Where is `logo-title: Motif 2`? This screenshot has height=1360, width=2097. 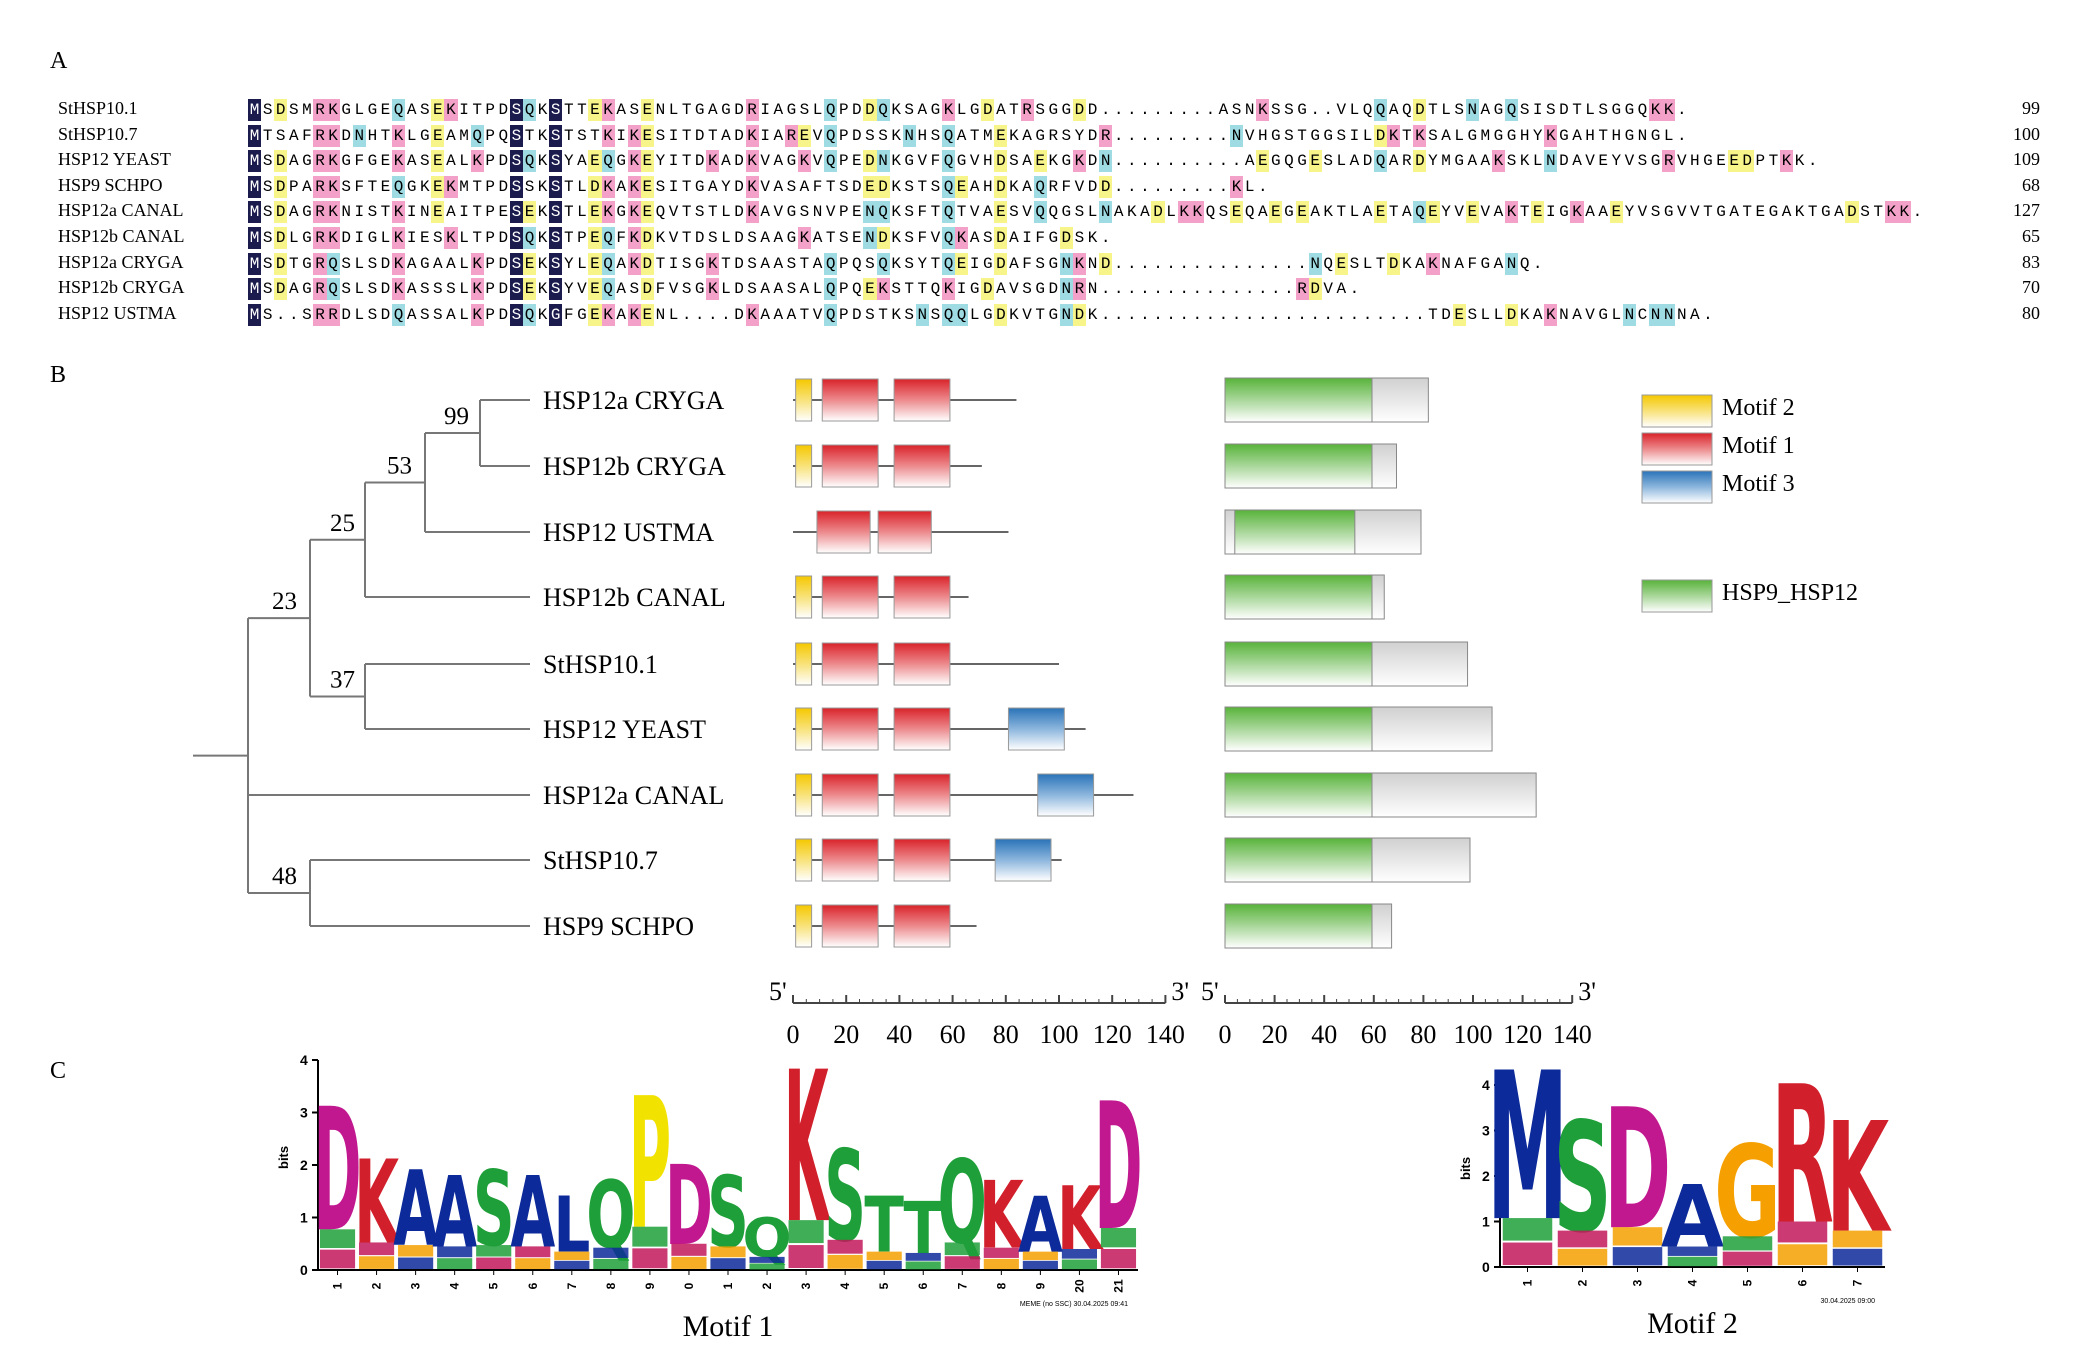 logo-title: Motif 2 is located at coordinates (1692, 1323).